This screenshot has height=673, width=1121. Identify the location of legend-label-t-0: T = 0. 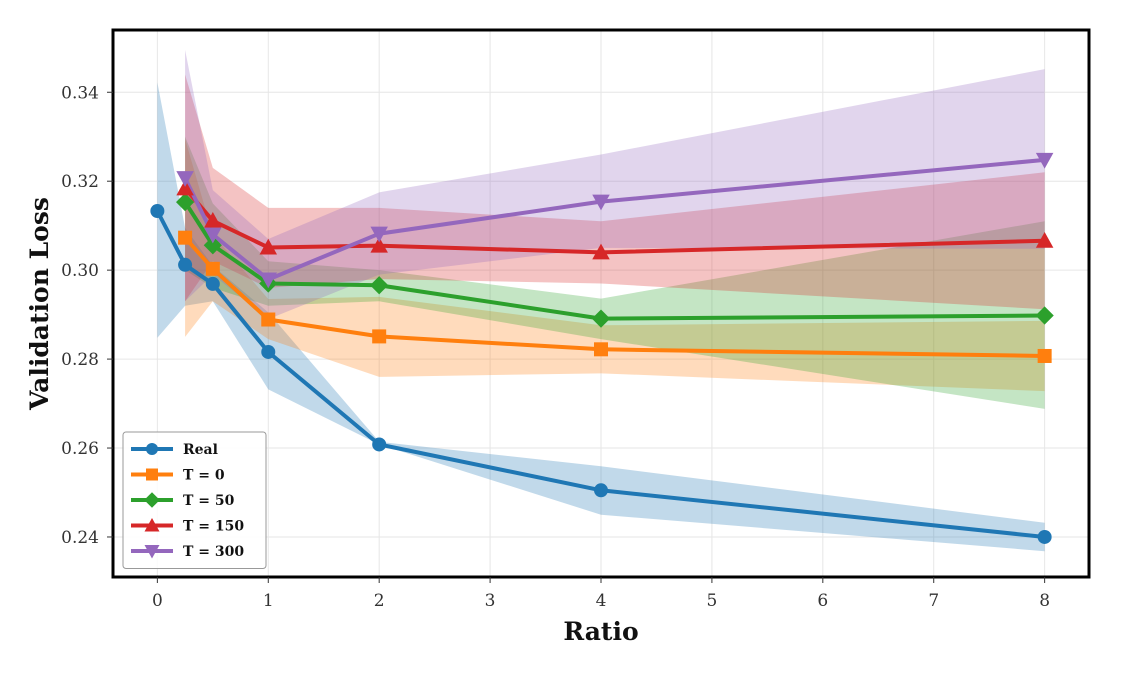
(204, 476).